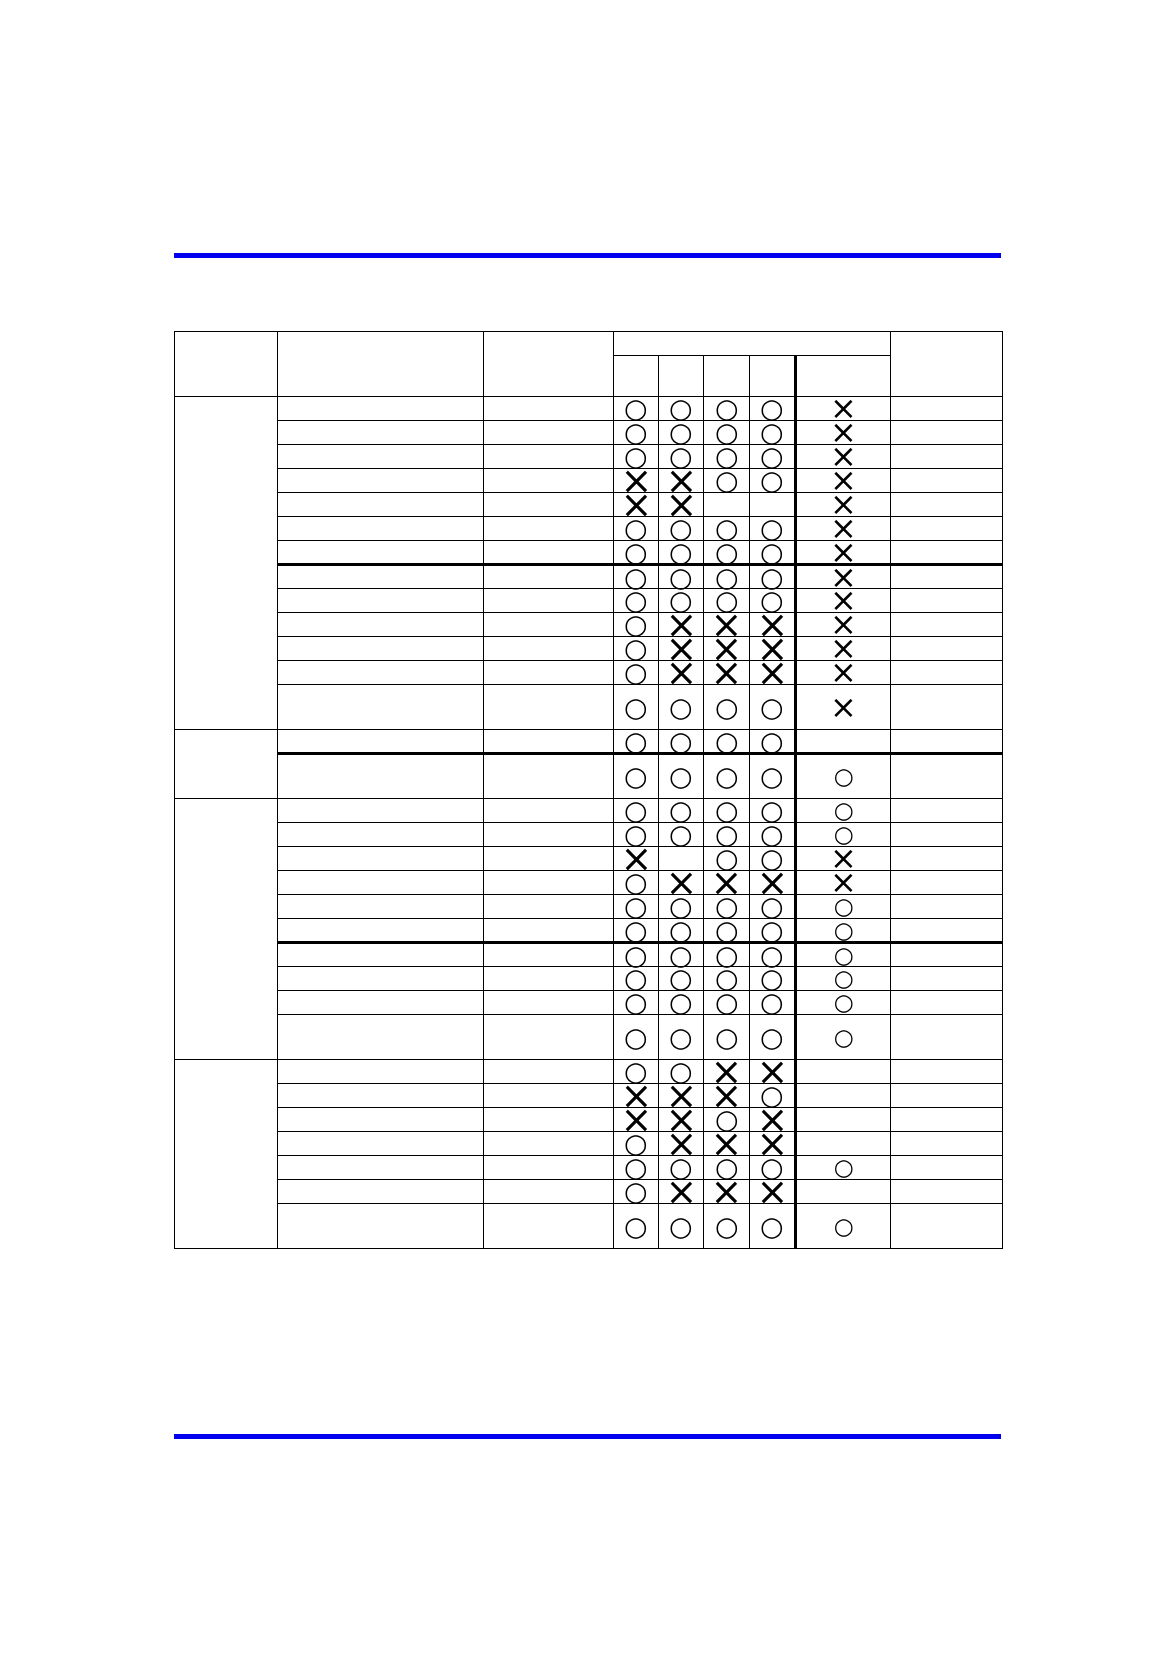  I want to click on header-cell-group-span, so click(752, 343).